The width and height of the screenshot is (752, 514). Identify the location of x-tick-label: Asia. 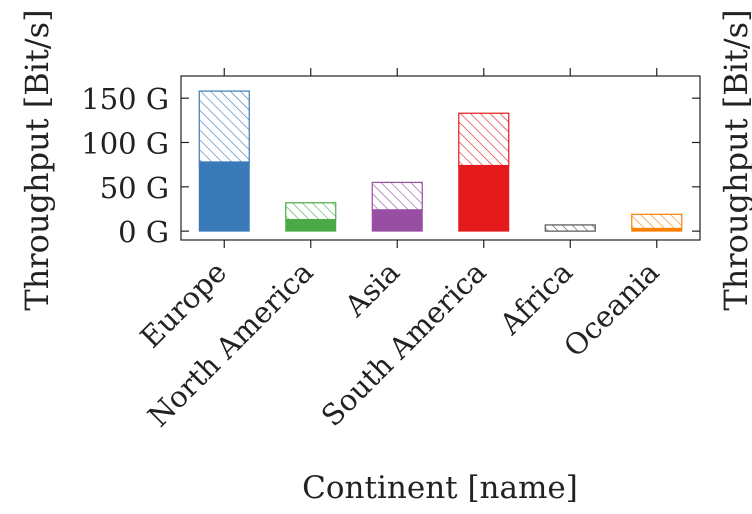
(371, 289).